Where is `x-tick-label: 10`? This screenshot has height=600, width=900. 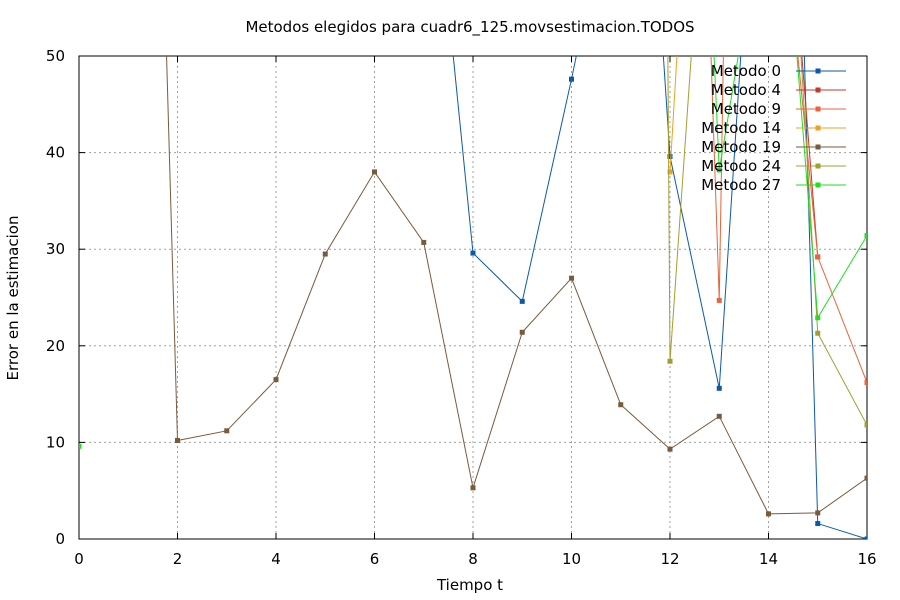
x-tick-label: 10 is located at coordinates (571, 559).